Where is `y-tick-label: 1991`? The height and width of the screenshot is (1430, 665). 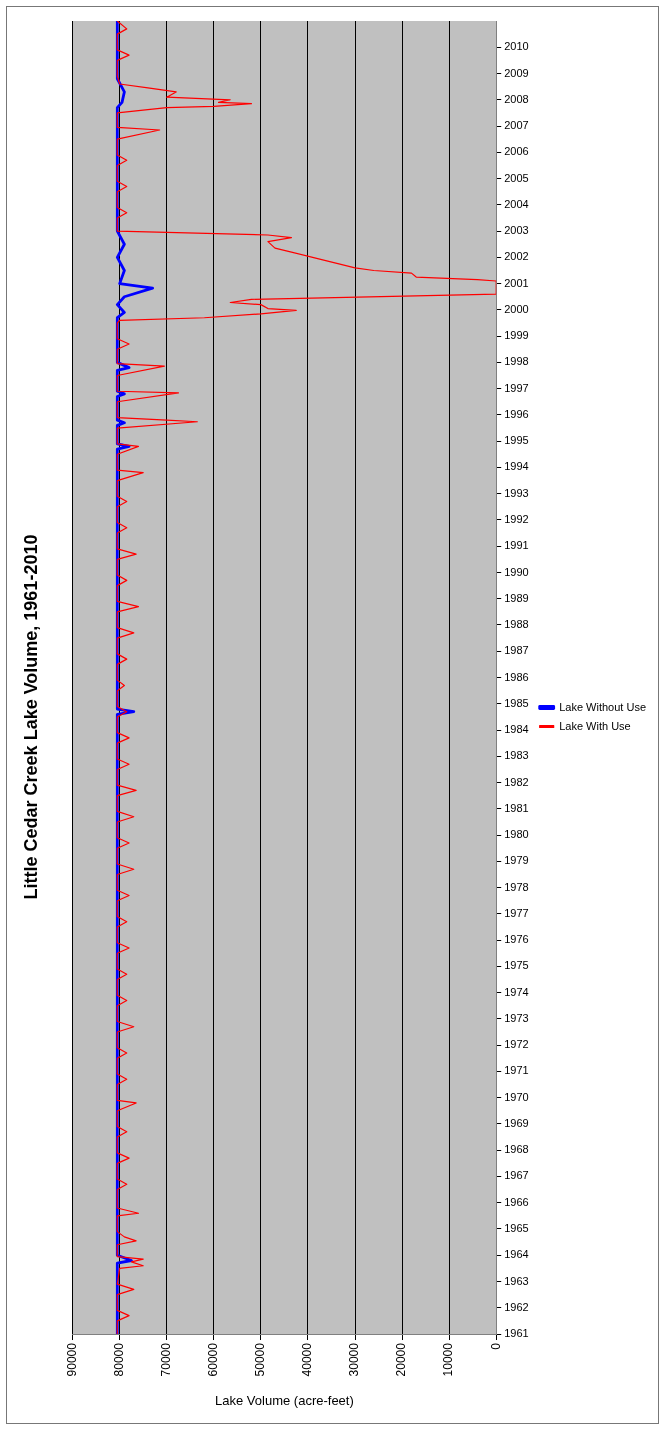 y-tick-label: 1991 is located at coordinates (516, 545).